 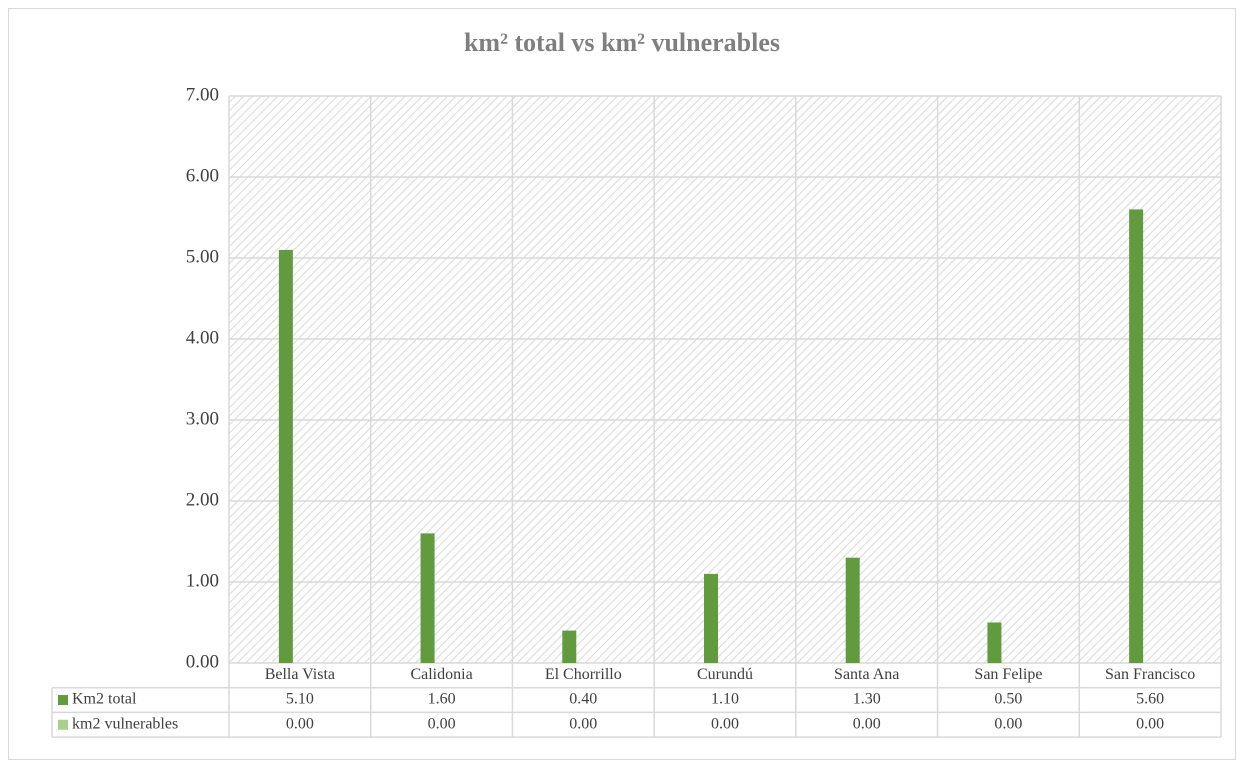 What do you see at coordinates (583, 674) in the screenshot?
I see `x-tick-label: El Chorrillo` at bounding box center [583, 674].